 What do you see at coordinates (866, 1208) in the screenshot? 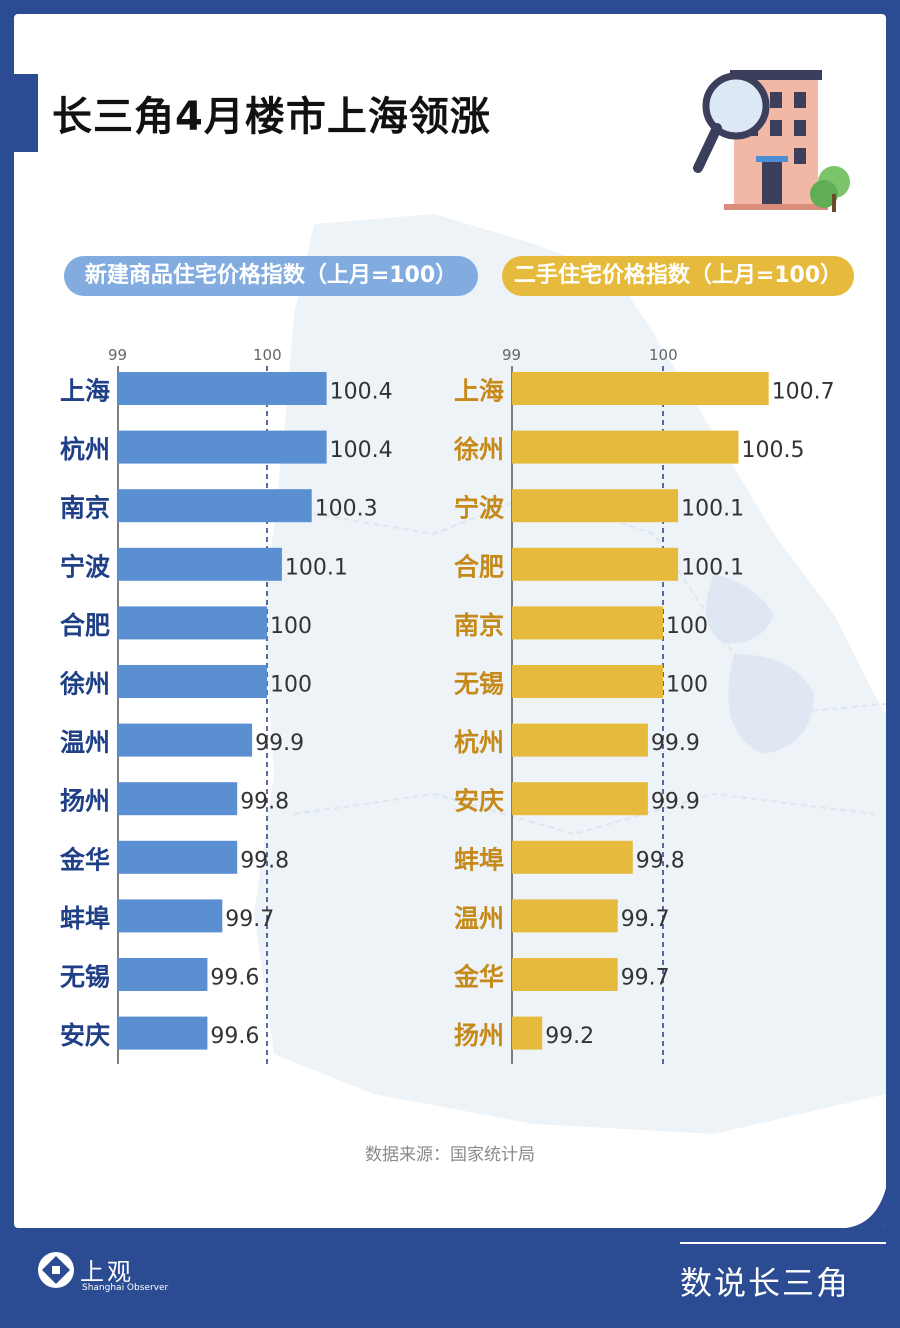
I see `card-corner-fold` at bounding box center [866, 1208].